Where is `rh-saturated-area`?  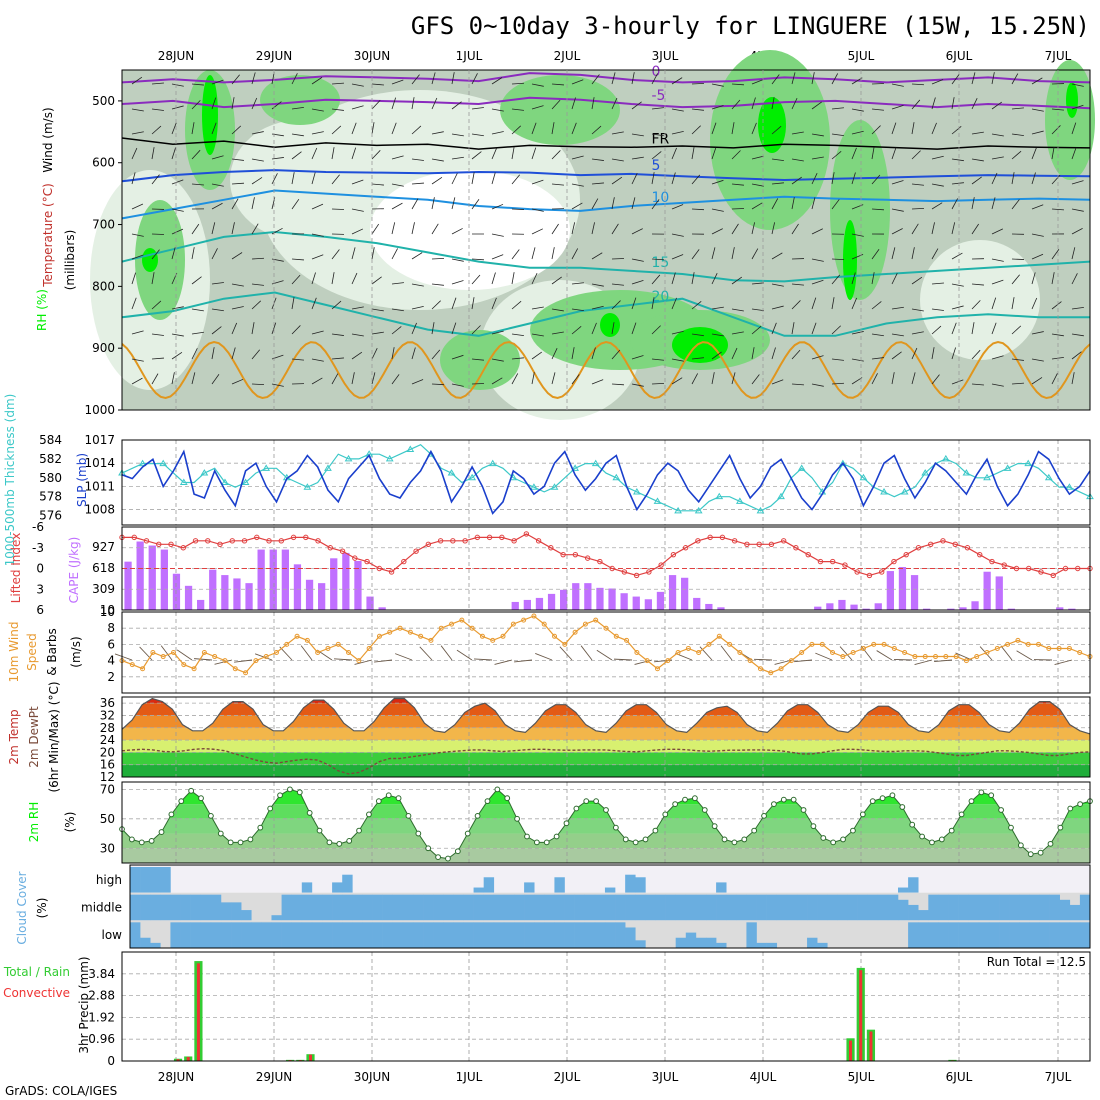
rh-saturated-area is located at coordinates (150, 260).